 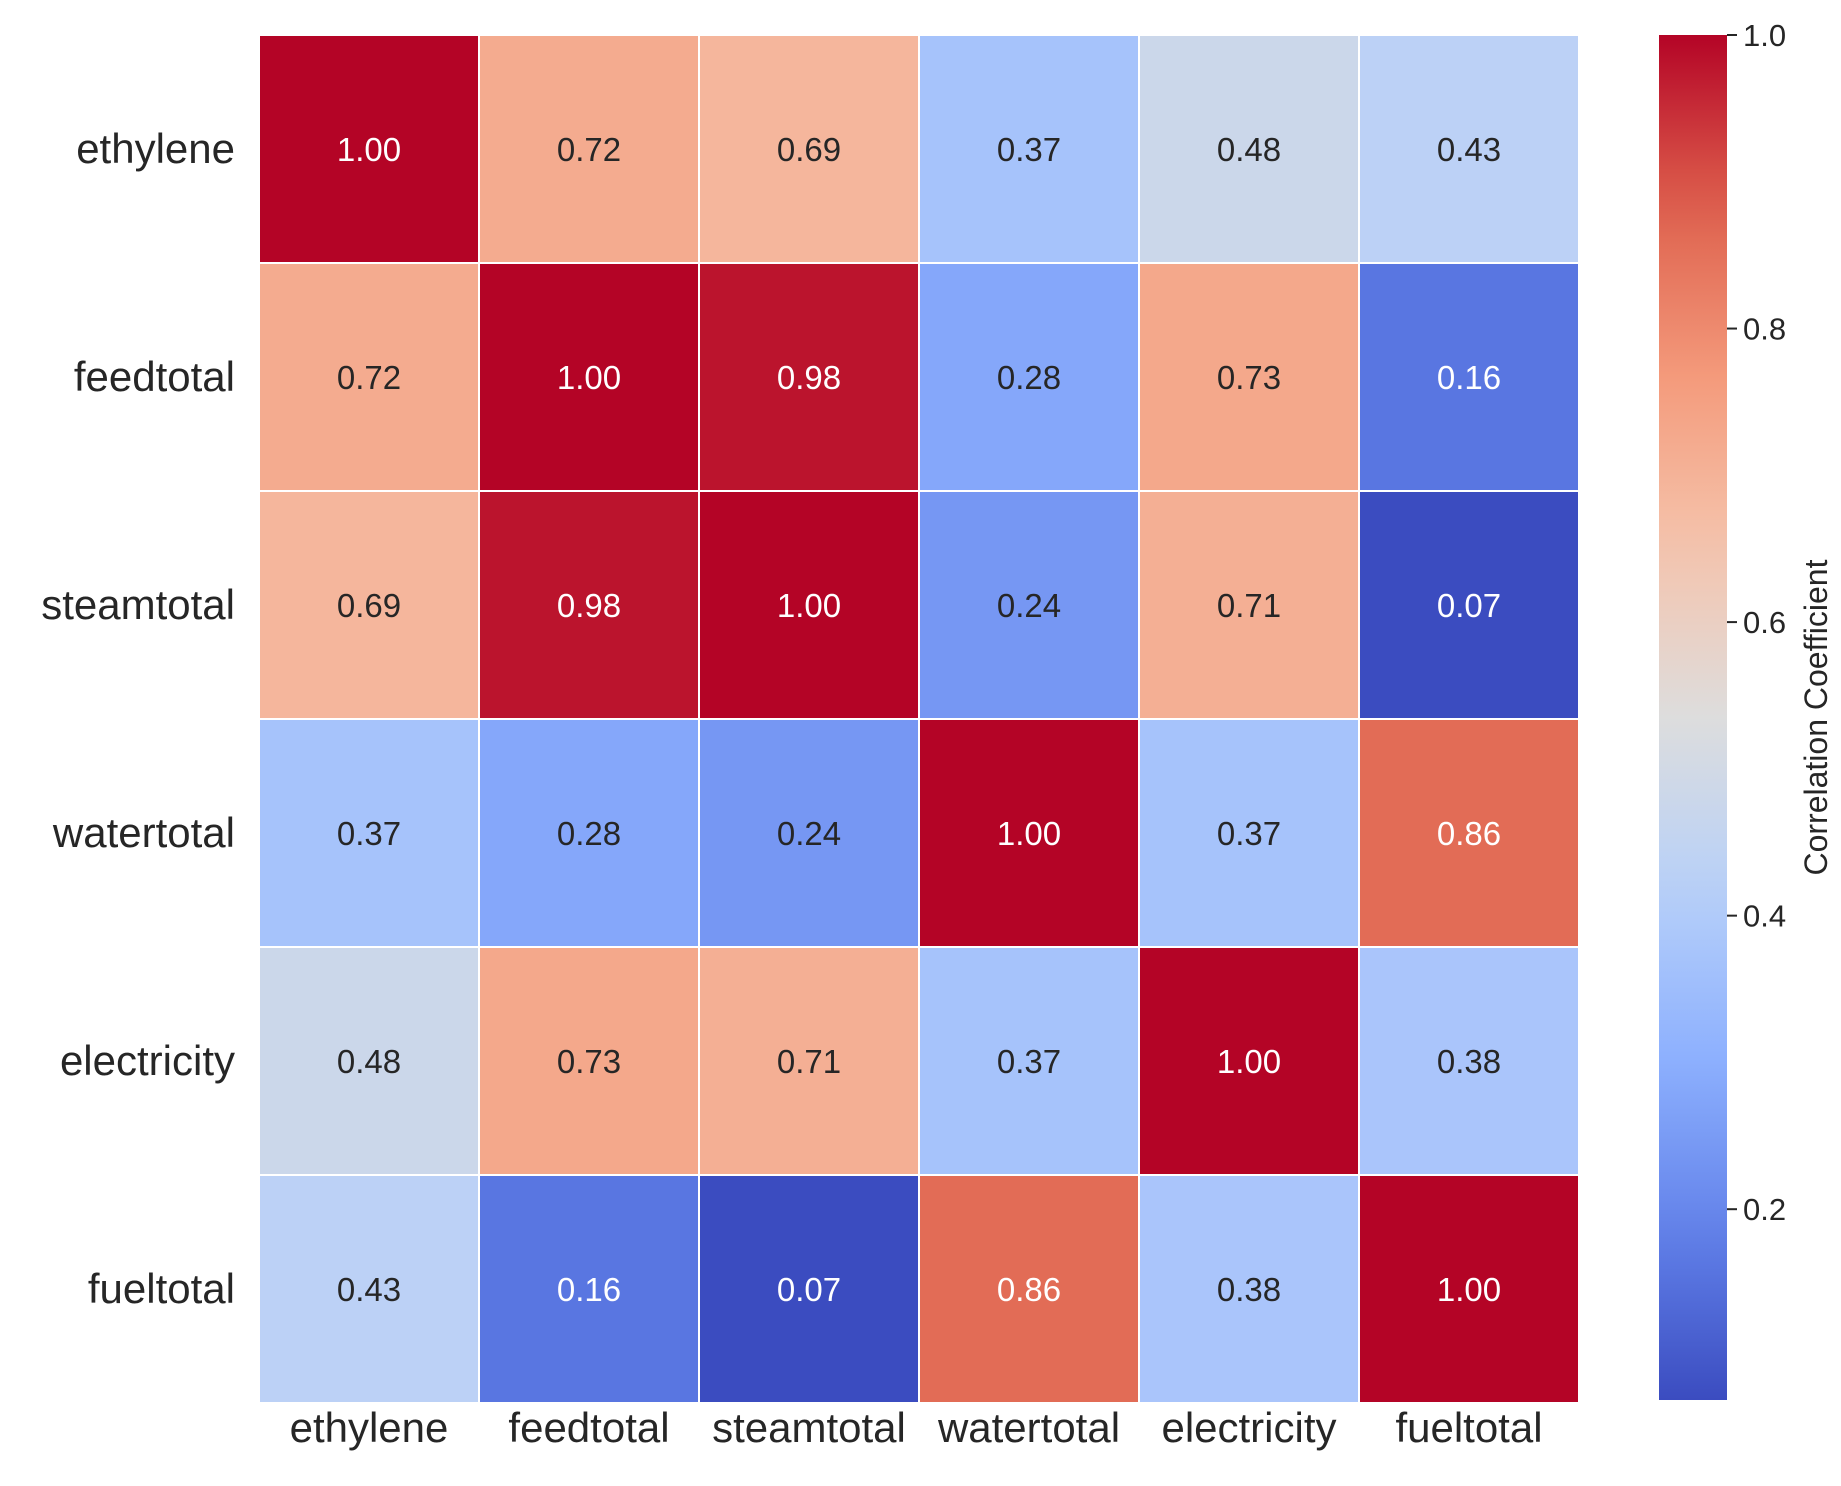 I want to click on heatmap-cell-steamtotal-fueltotal, so click(x=1469, y=605).